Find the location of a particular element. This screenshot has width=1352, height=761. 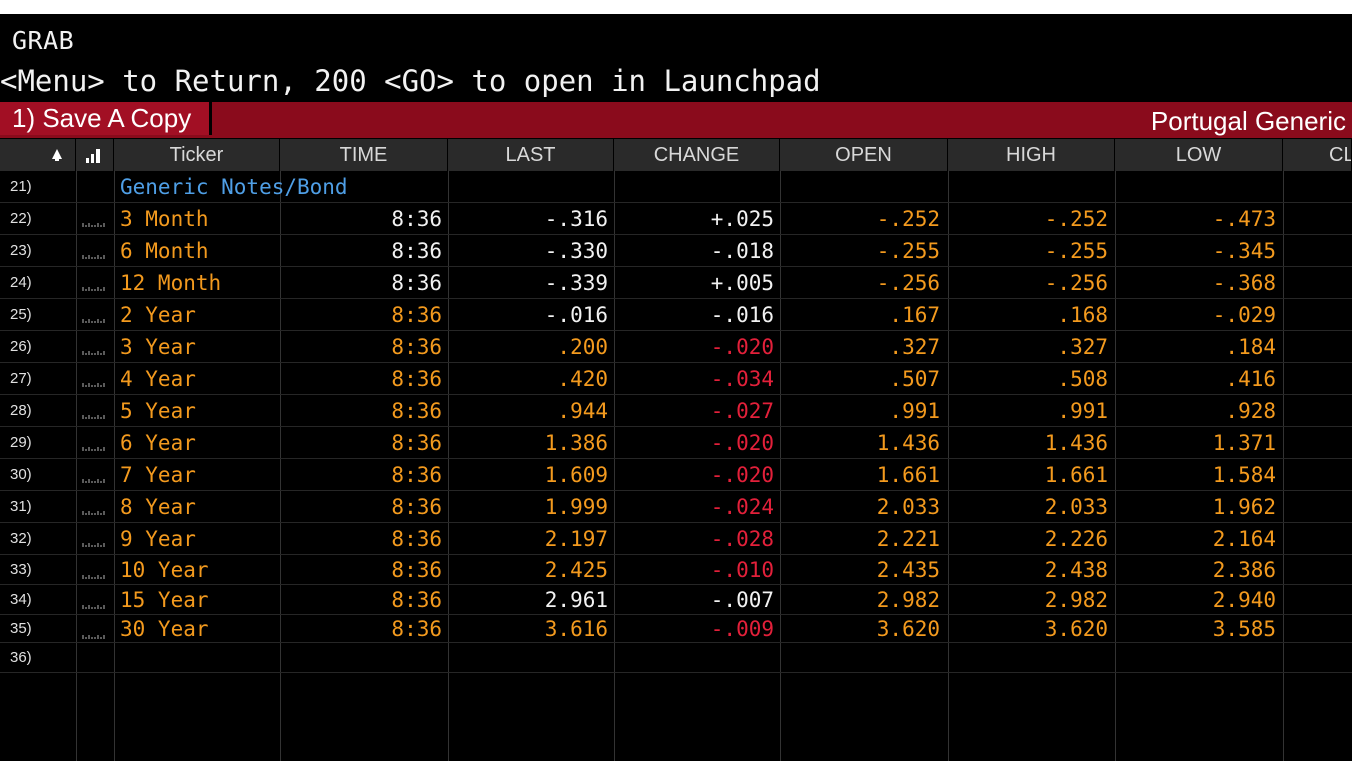

header-change: CHANGE is located at coordinates (697, 155).